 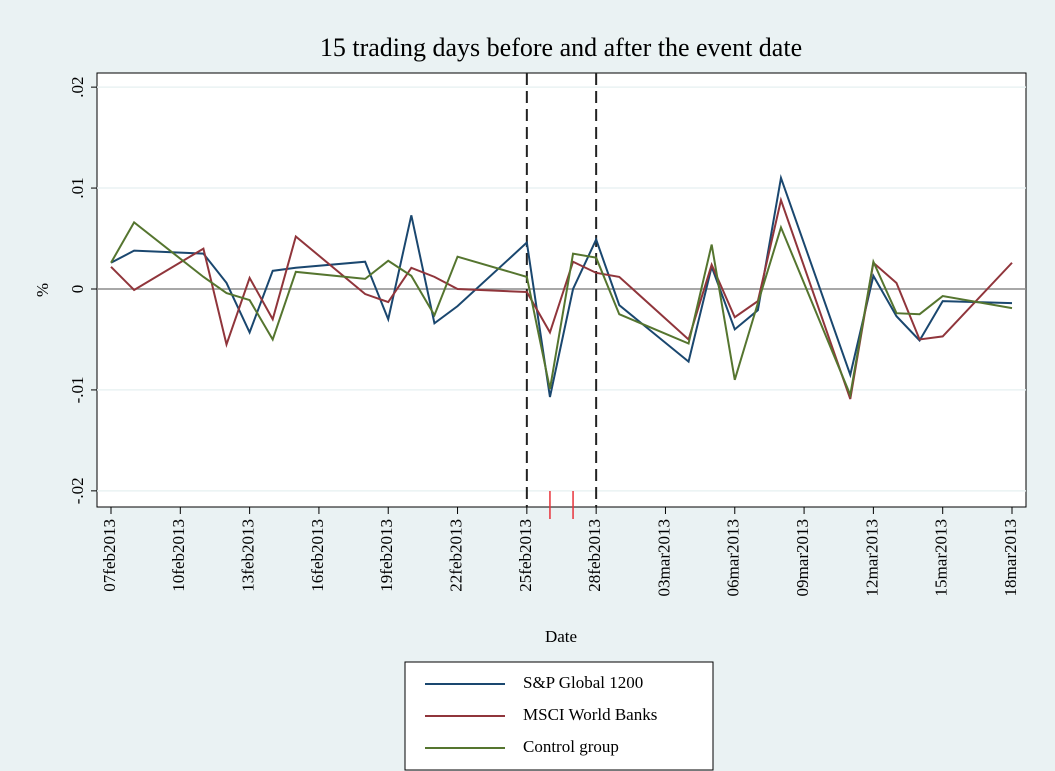 I want to click on x-tick-label: 03mar2013, so click(x=663, y=557).